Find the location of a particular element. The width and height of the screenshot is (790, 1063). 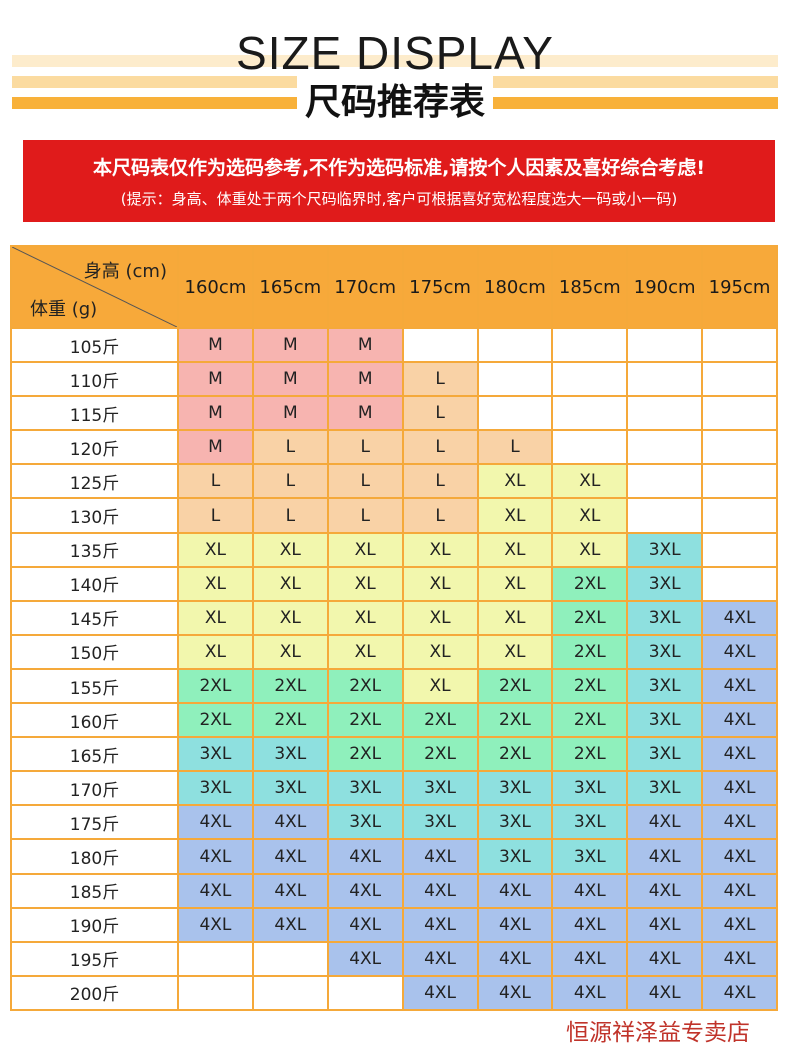

weight-row-label: 190斤 is located at coordinates (94, 924).